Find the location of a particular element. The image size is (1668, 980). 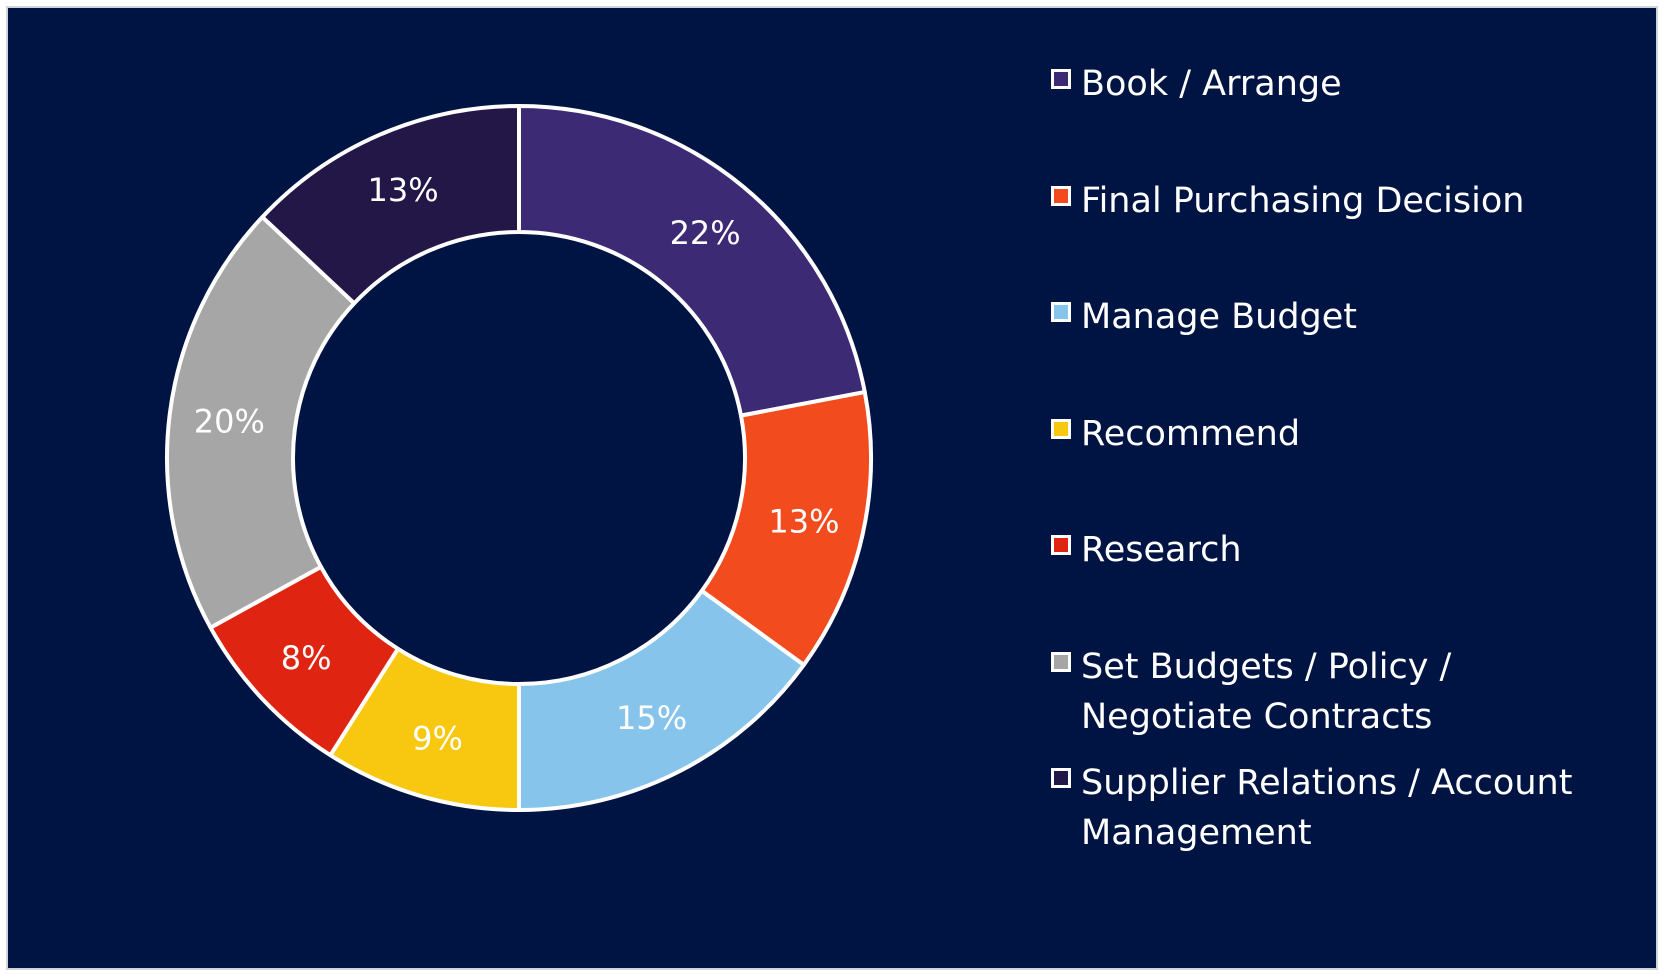

legend-item: Final Purchasing Decision is located at coordinates (1326, 201).